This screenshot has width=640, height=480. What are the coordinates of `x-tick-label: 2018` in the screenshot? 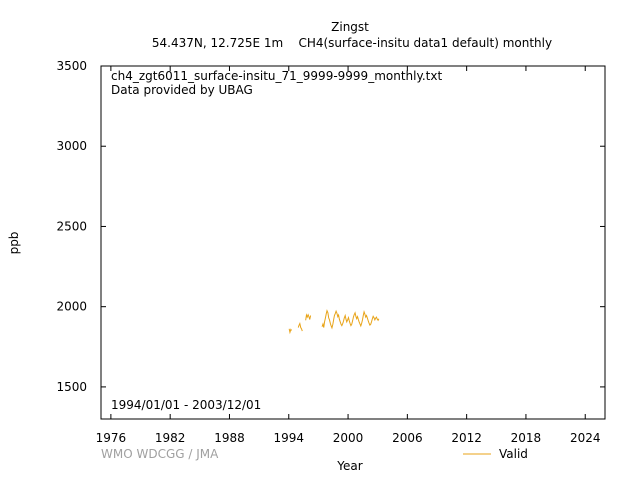 It's located at (526, 438).